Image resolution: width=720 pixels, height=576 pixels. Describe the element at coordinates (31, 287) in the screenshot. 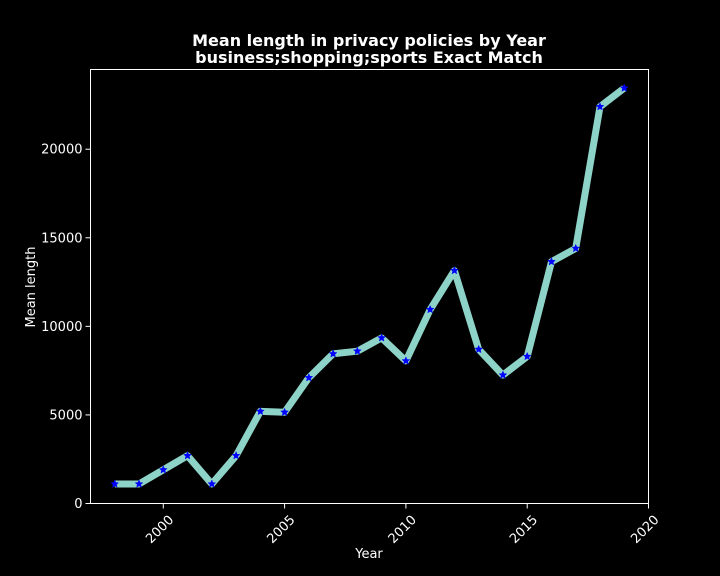

I see `y-axis-label: Mean length` at that location.